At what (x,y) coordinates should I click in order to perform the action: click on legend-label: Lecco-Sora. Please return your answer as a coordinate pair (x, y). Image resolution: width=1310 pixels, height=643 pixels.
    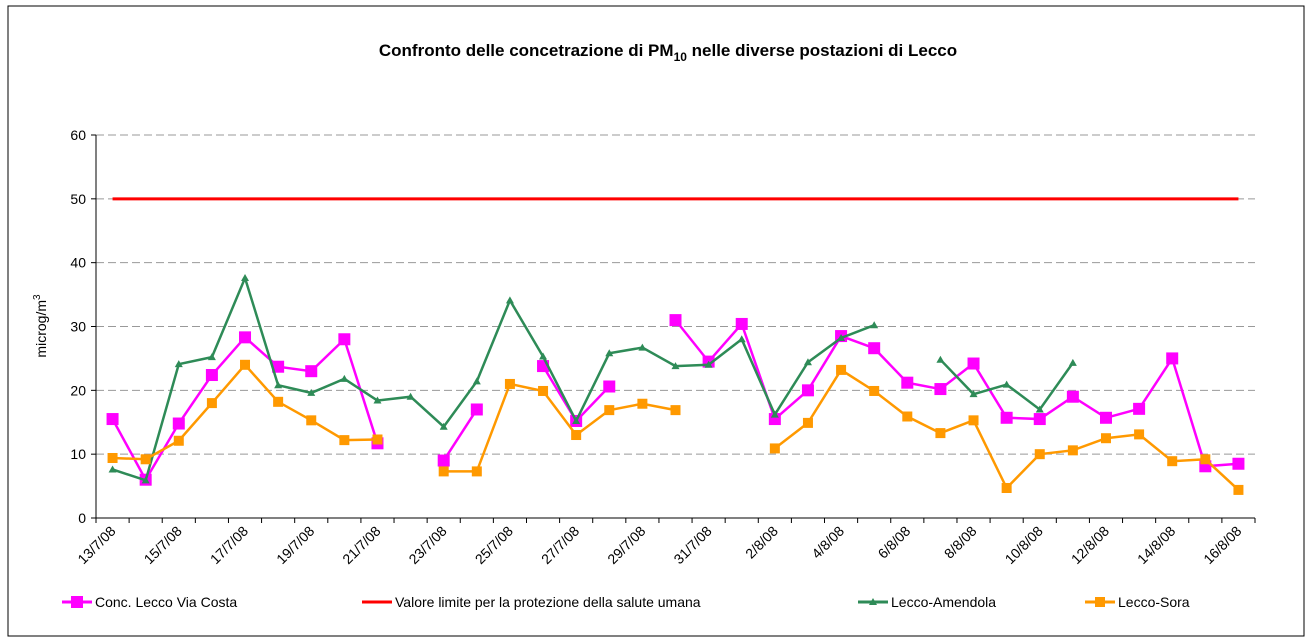
    Looking at the image, I should click on (1154, 602).